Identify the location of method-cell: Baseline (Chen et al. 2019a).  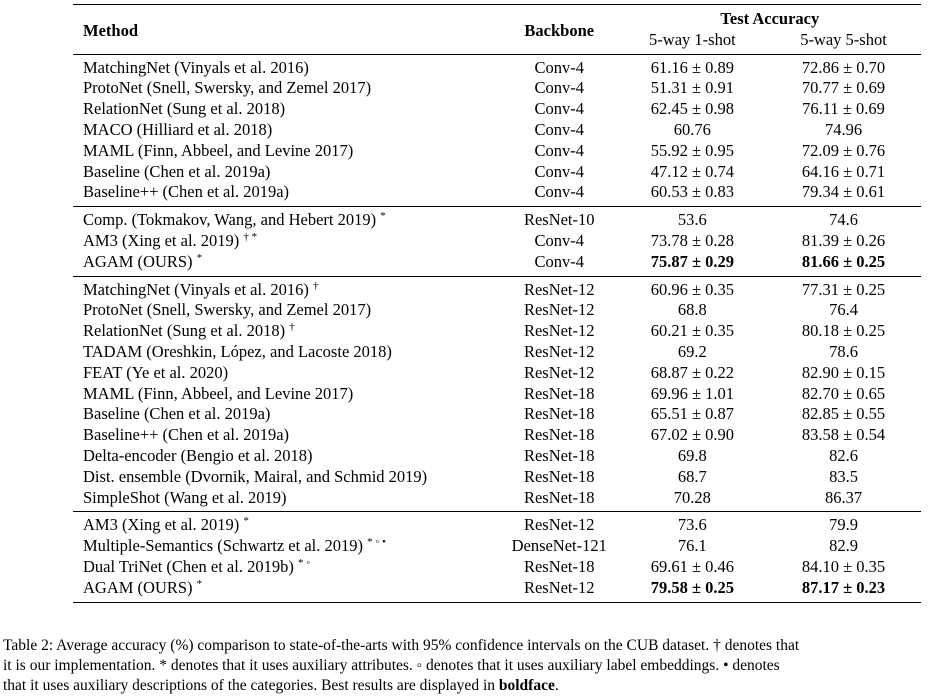
(286, 414).